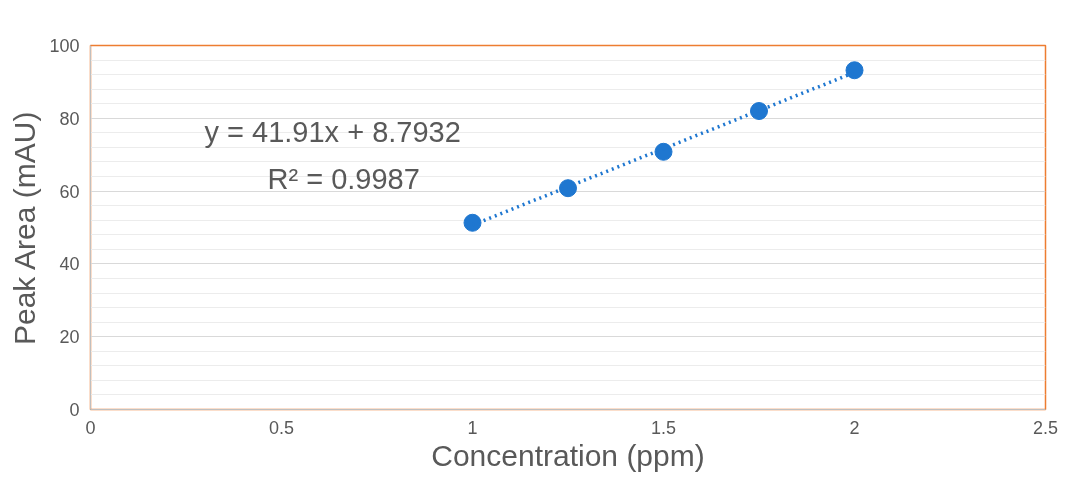  What do you see at coordinates (1045, 427) in the screenshot?
I see `x-tick-label: 2.5` at bounding box center [1045, 427].